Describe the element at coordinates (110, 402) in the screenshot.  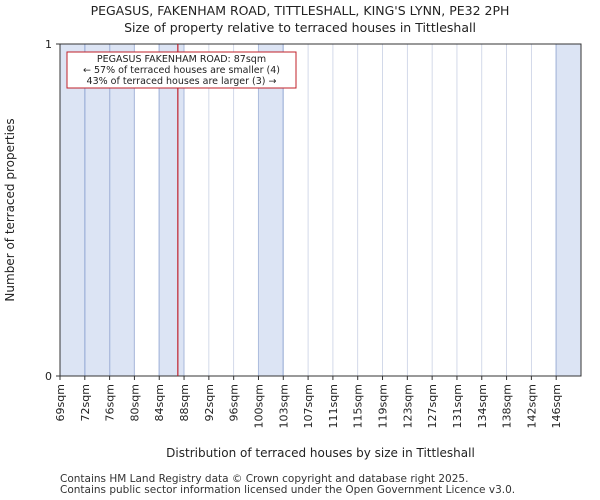
I see `x-tick-label: 76sqm` at that location.